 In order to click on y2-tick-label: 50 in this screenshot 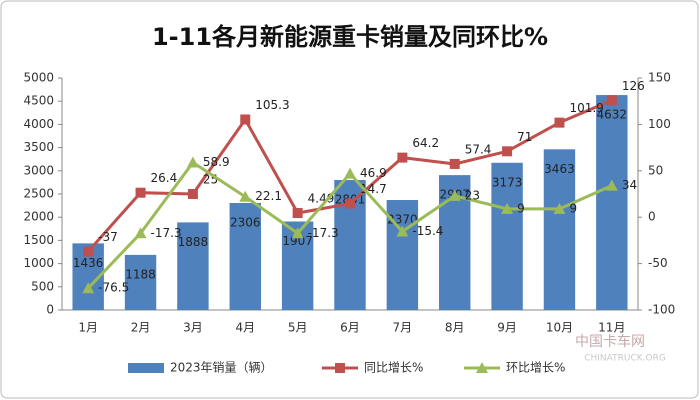, I will do `click(655, 170)`.